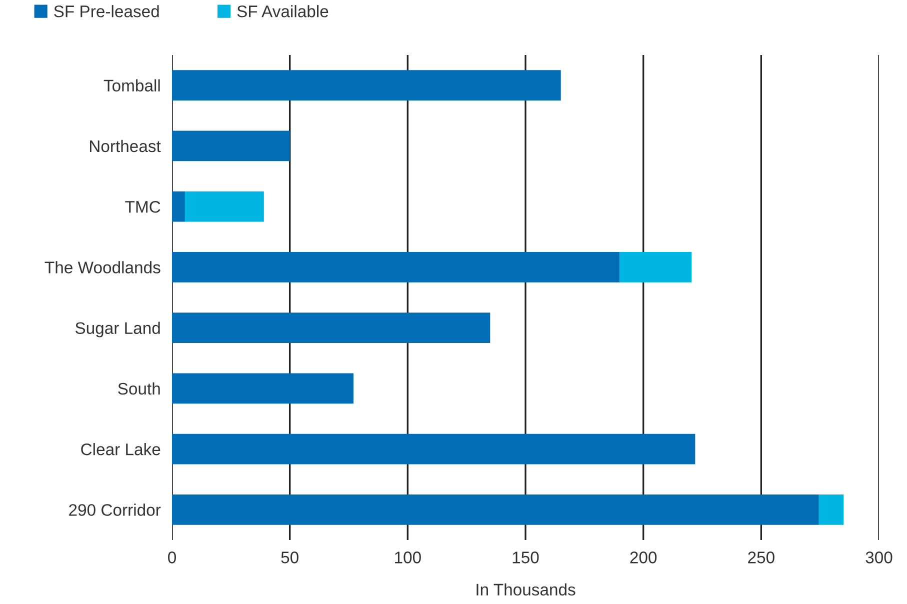 Image resolution: width=907 pixels, height=604 pixels. Describe the element at coordinates (408, 558) in the screenshot. I see `x-tick-label: 100` at that location.